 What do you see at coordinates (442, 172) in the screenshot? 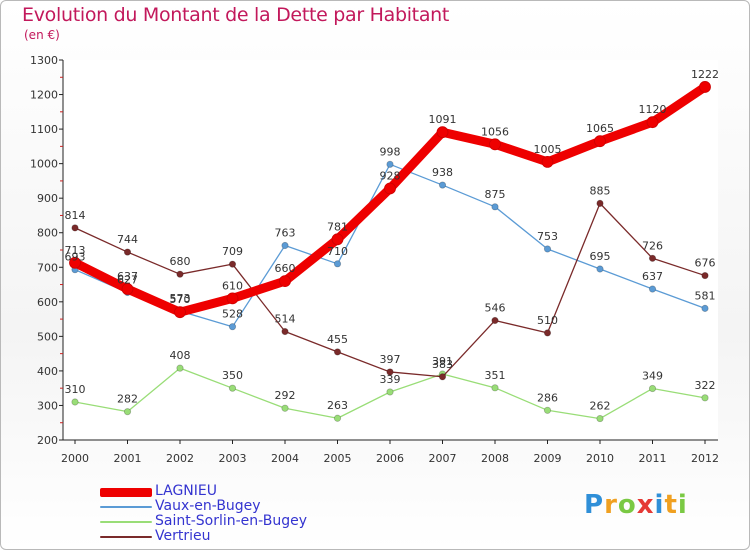
I see `data-label: 938` at bounding box center [442, 172].